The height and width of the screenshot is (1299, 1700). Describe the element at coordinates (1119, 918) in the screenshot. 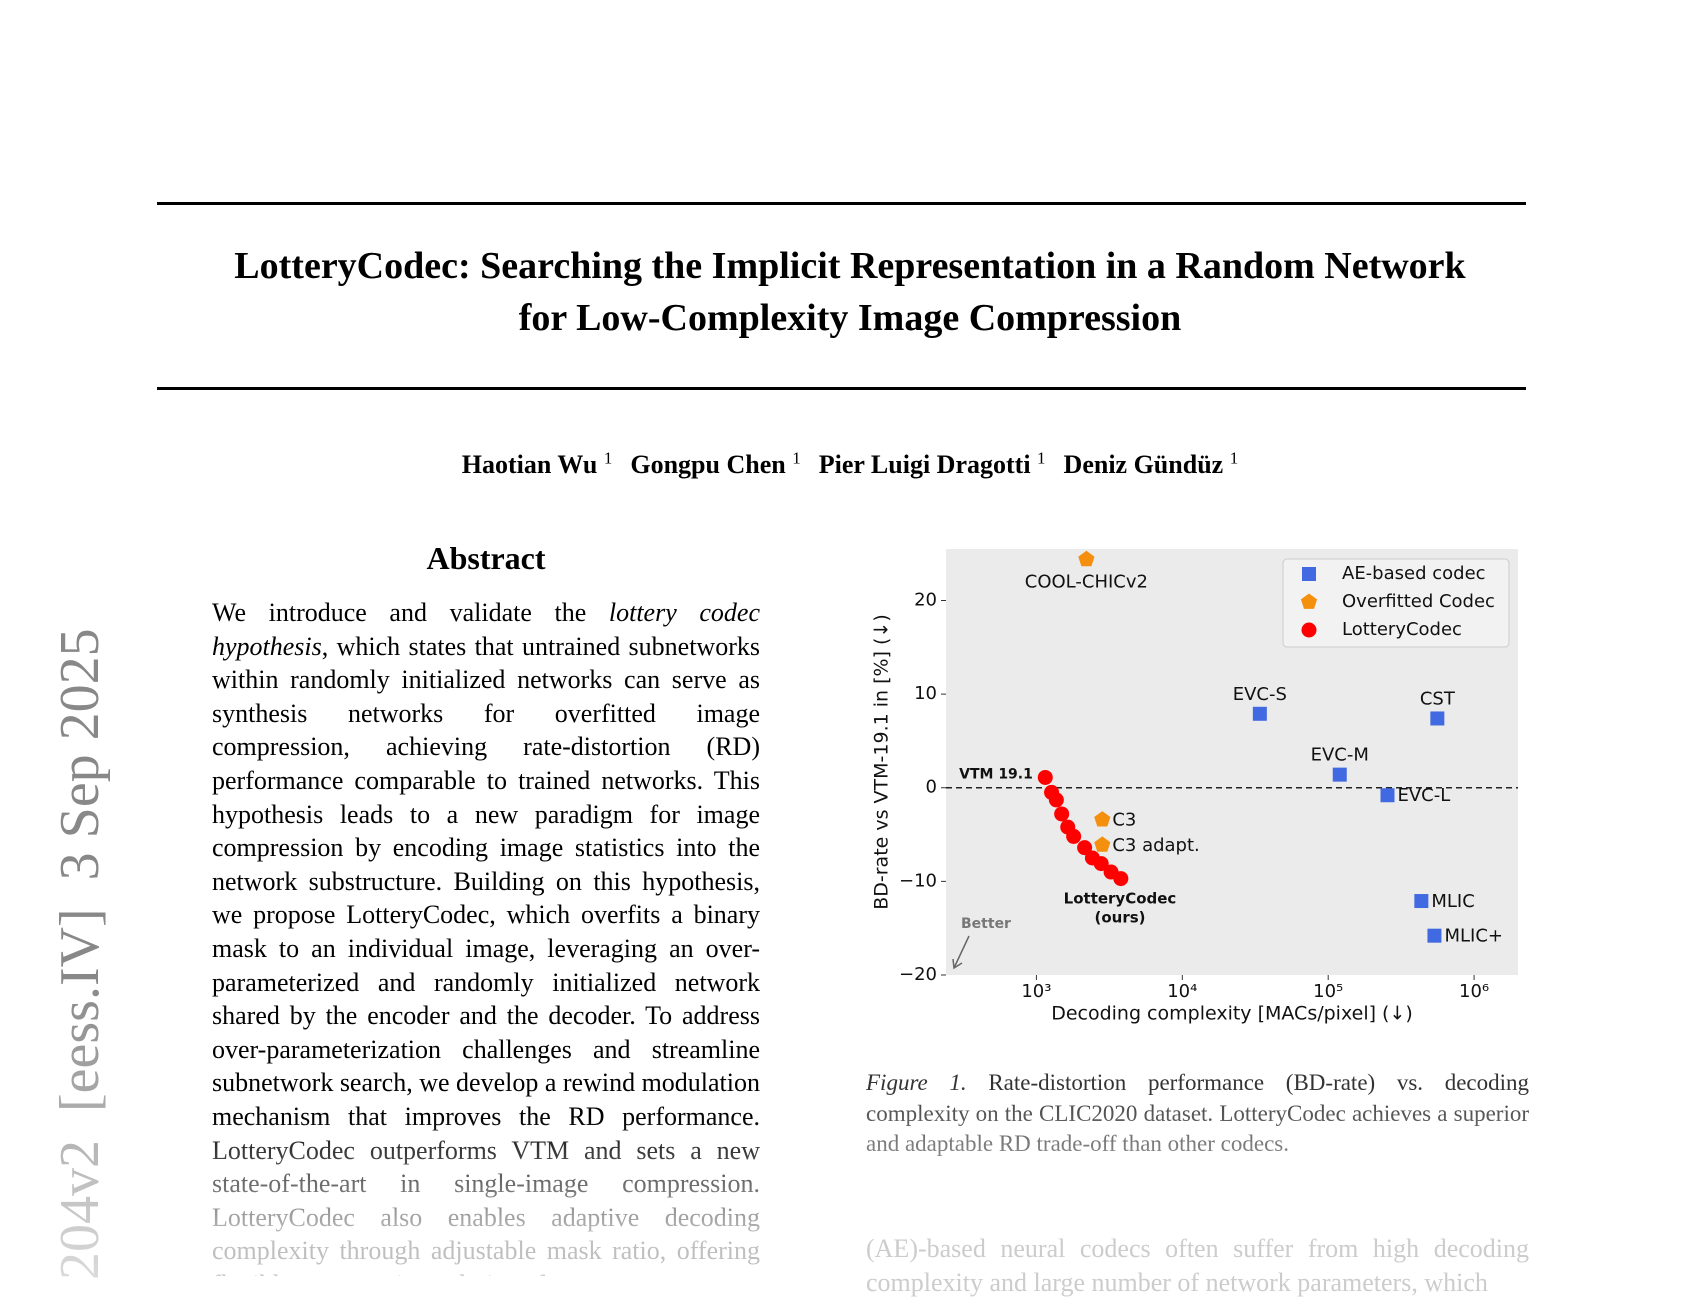

I see `annotation: (ours)` at that location.